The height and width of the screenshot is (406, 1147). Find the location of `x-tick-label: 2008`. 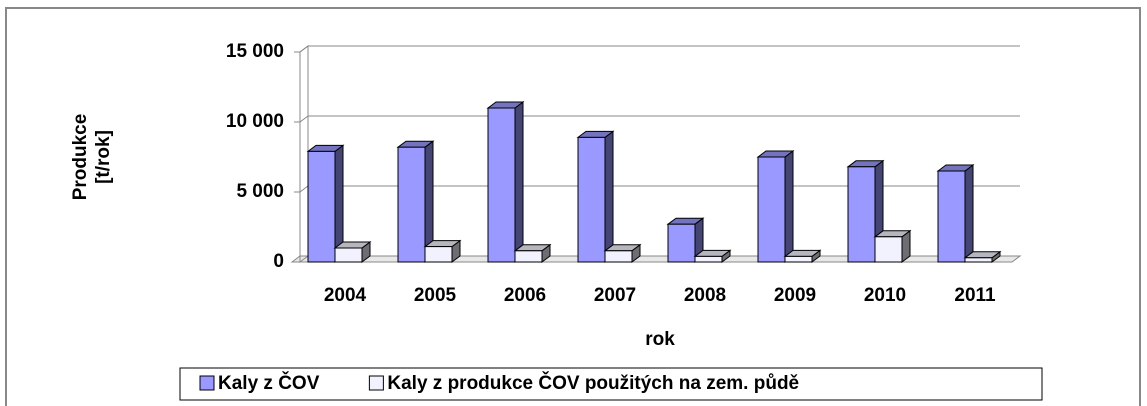

x-tick-label: 2008 is located at coordinates (705, 295).